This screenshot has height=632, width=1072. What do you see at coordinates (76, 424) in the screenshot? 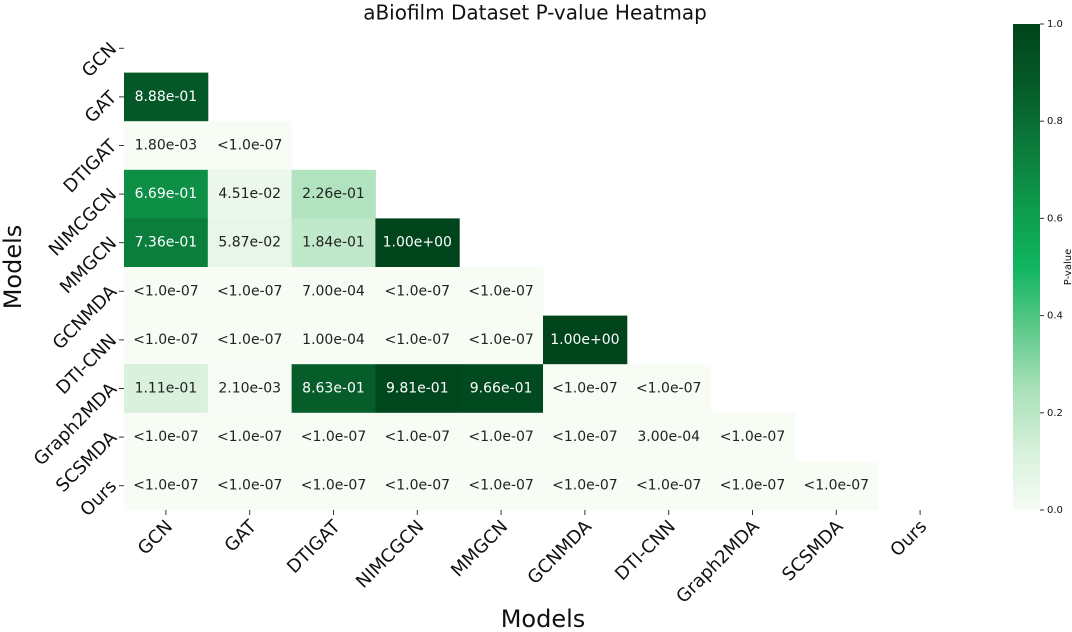
I see `y-tick-label: Graph2MDA` at bounding box center [76, 424].